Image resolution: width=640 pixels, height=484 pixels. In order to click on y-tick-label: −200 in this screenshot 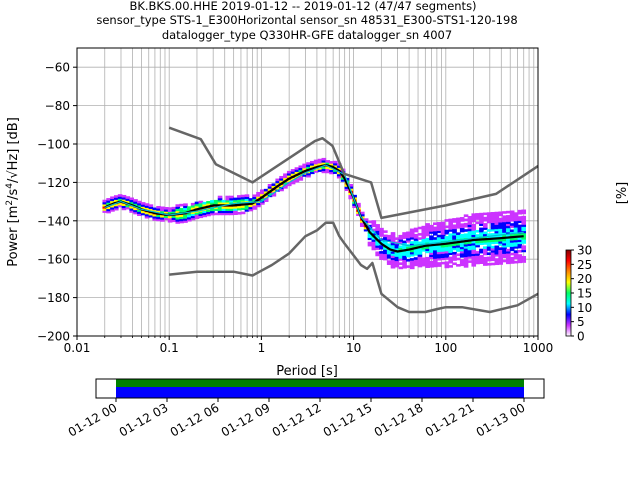, I will do `click(53, 337)`.